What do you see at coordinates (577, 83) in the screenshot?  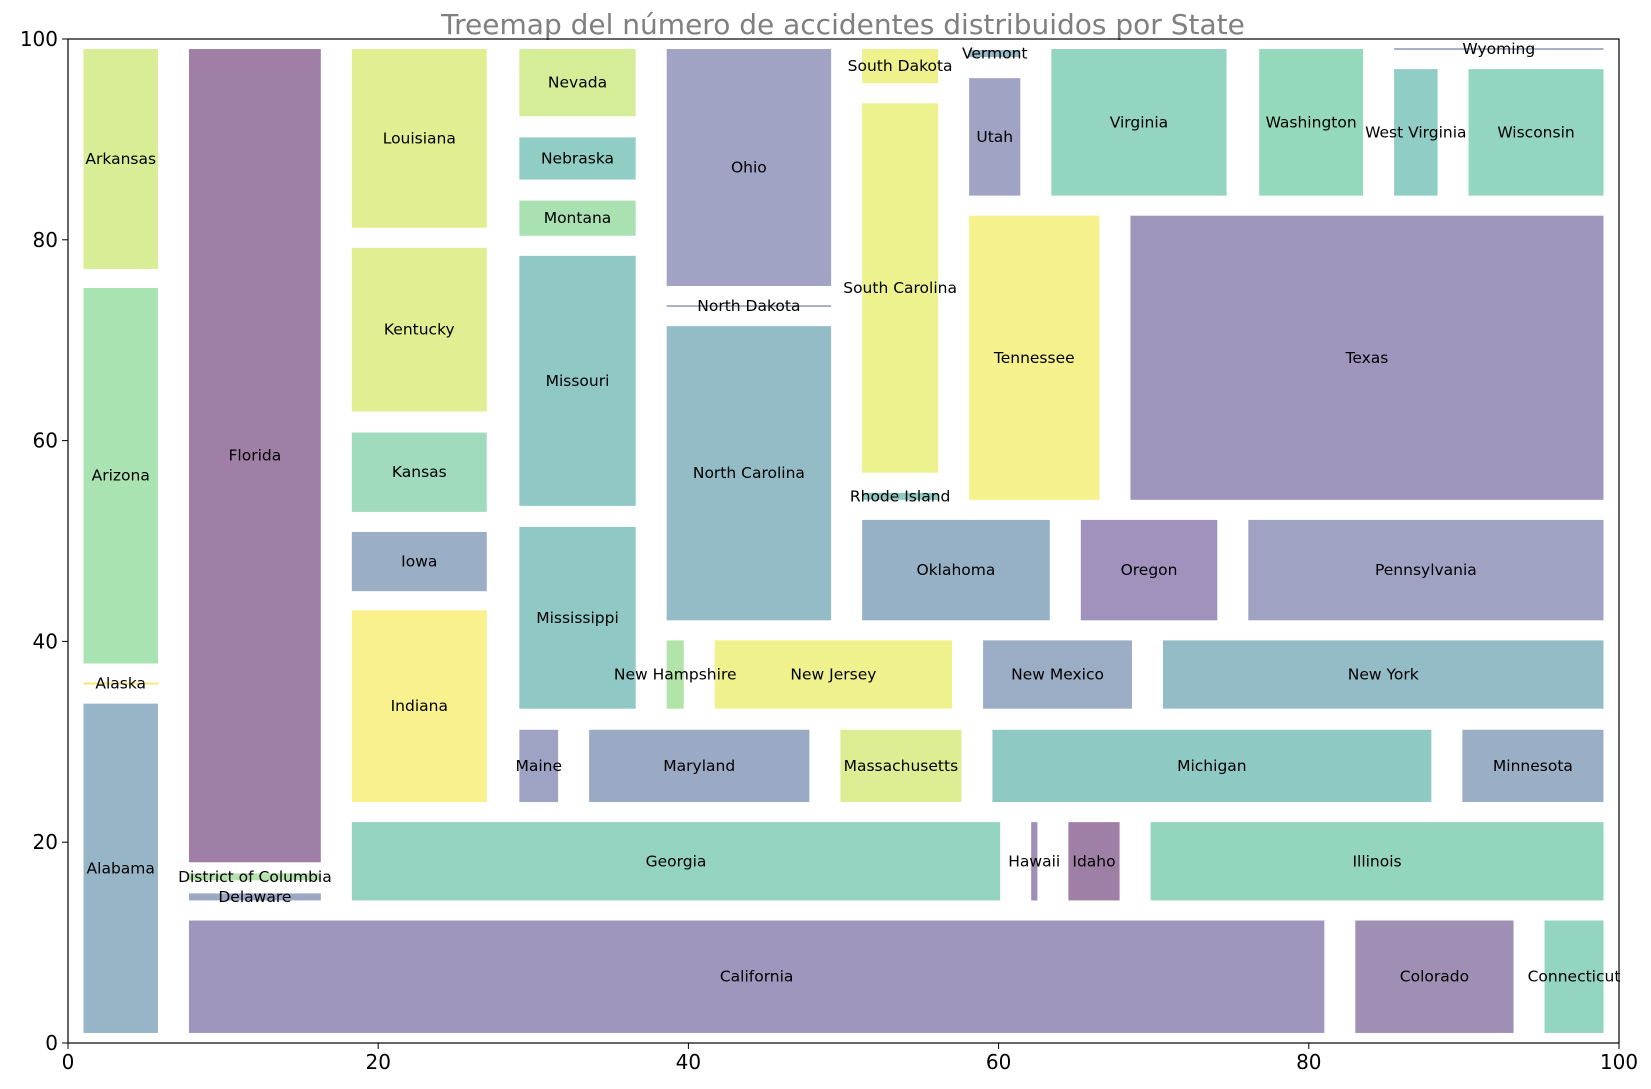 I see `cell-nevada` at bounding box center [577, 83].